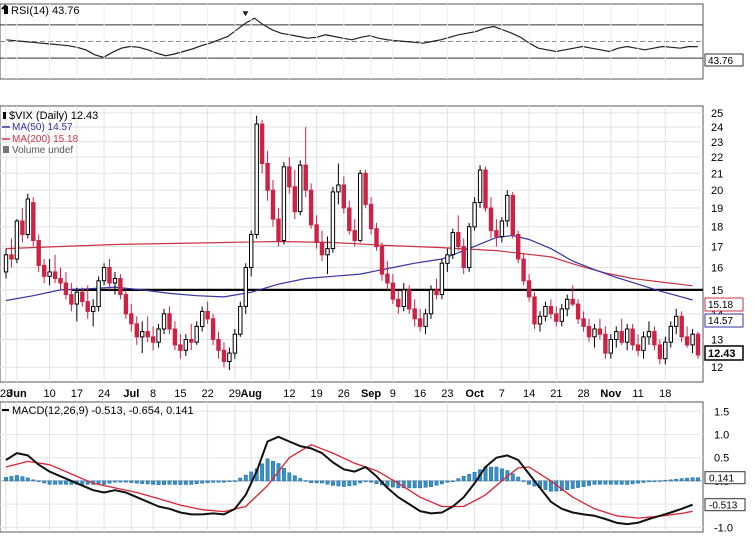 The height and width of the screenshot is (540, 755). I want to click on ma200-value-box, so click(724, 304).